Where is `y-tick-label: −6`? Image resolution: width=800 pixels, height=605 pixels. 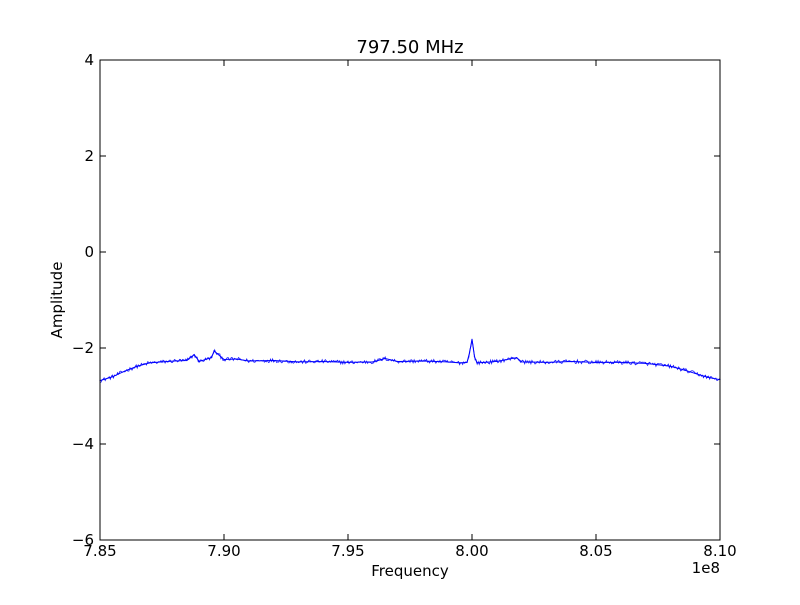 y-tick-label: −6 is located at coordinates (83, 540).